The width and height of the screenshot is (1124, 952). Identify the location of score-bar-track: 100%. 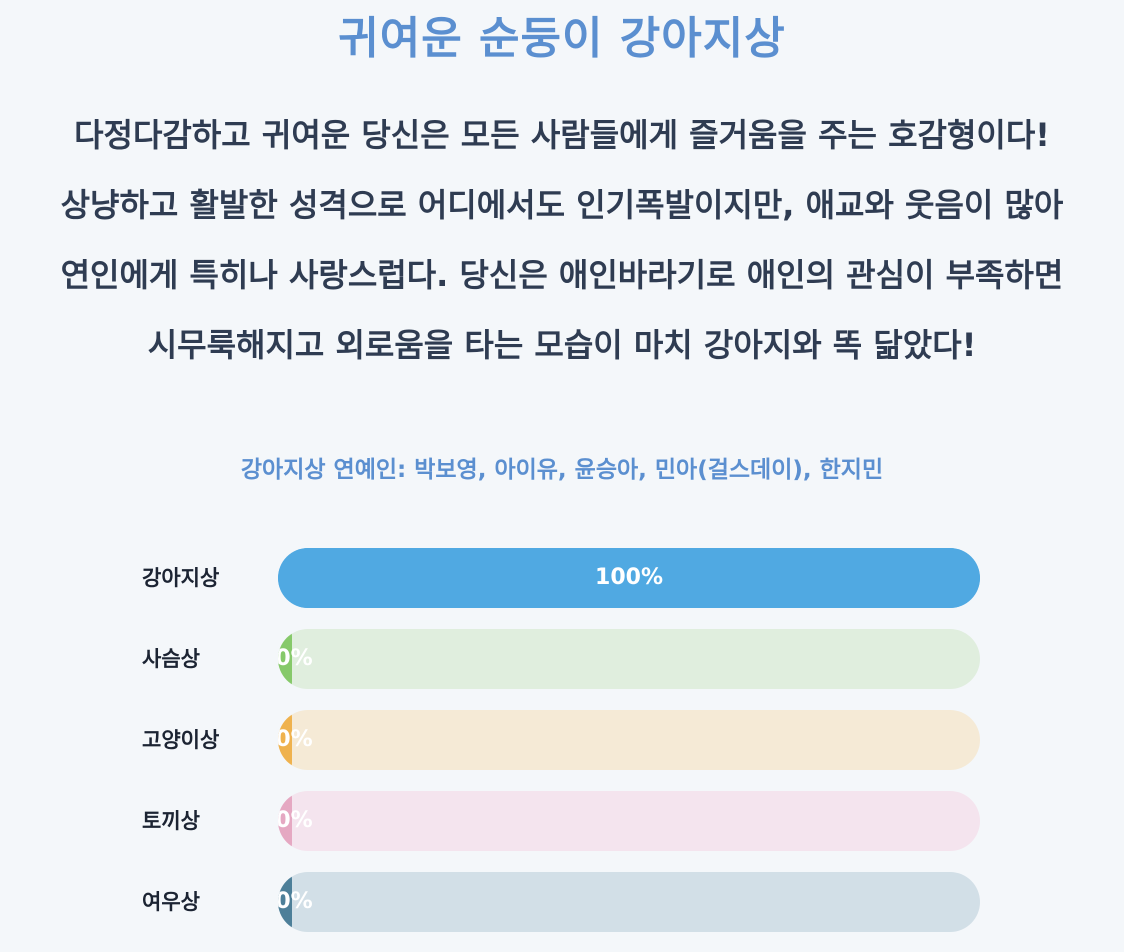
(629, 578).